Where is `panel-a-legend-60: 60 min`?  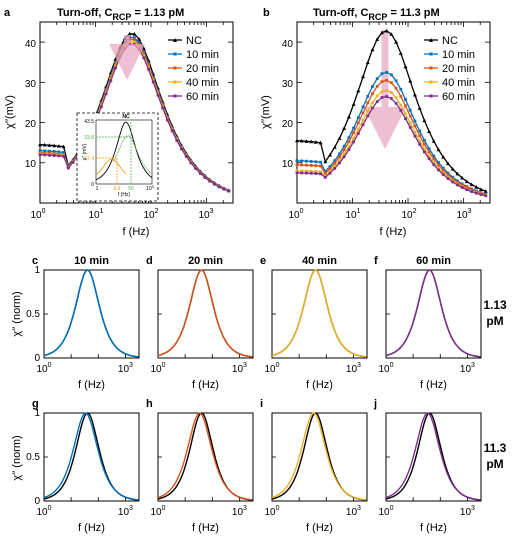
panel-a-legend-60: 60 min is located at coordinates (202, 97).